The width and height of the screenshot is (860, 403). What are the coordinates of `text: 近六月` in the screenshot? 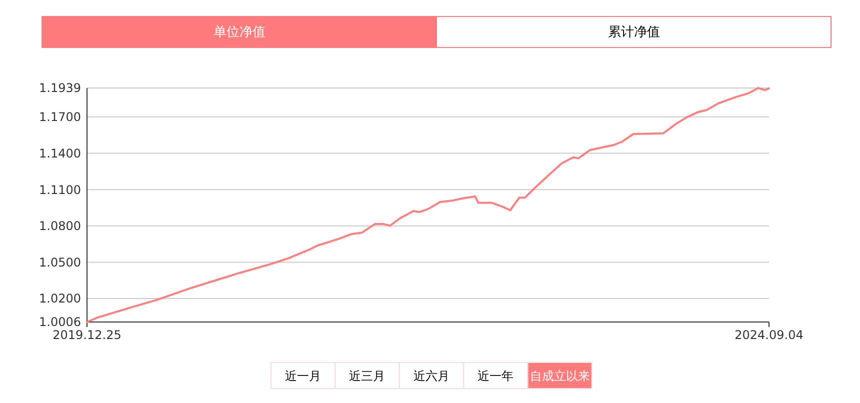 It's located at (431, 376).